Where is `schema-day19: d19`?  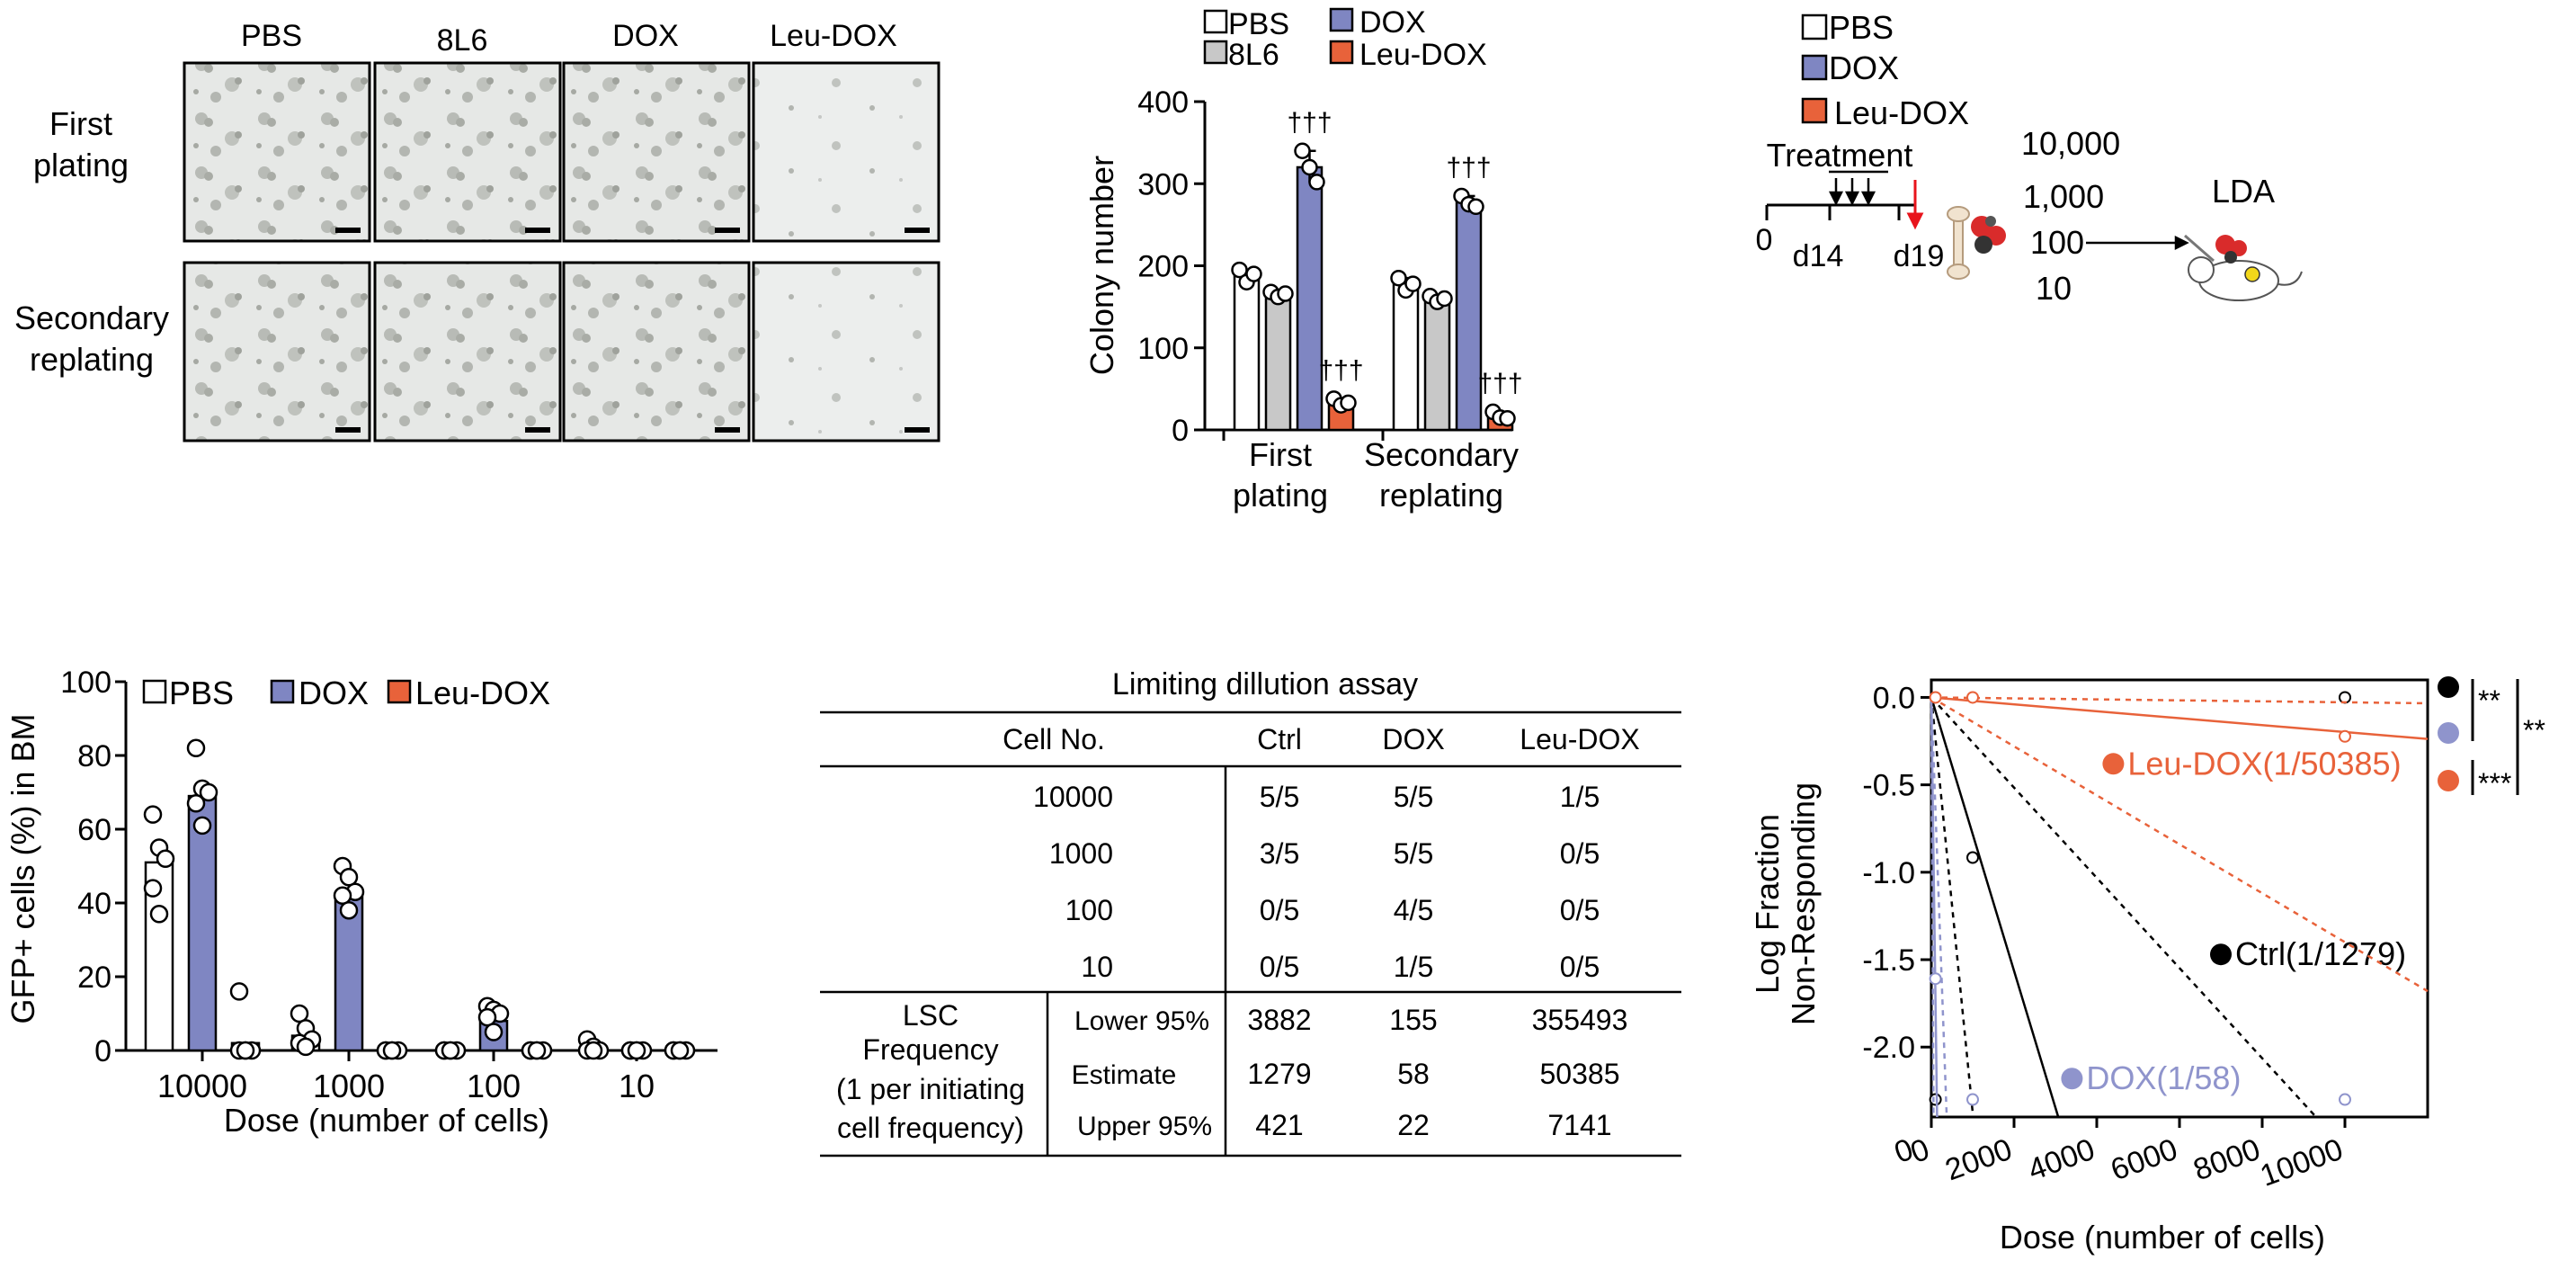
schema-day19: d19 is located at coordinates (1919, 256).